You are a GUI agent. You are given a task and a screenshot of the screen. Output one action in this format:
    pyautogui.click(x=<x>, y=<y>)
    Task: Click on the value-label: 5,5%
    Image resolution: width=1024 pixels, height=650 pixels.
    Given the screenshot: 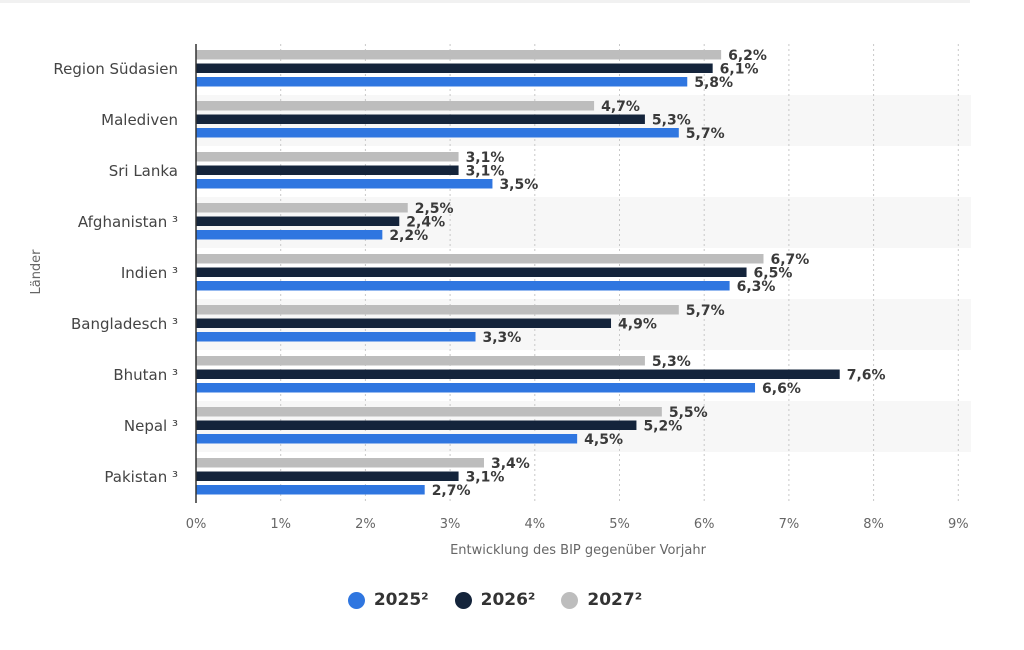 What is the action you would take?
    pyautogui.click(x=688, y=413)
    